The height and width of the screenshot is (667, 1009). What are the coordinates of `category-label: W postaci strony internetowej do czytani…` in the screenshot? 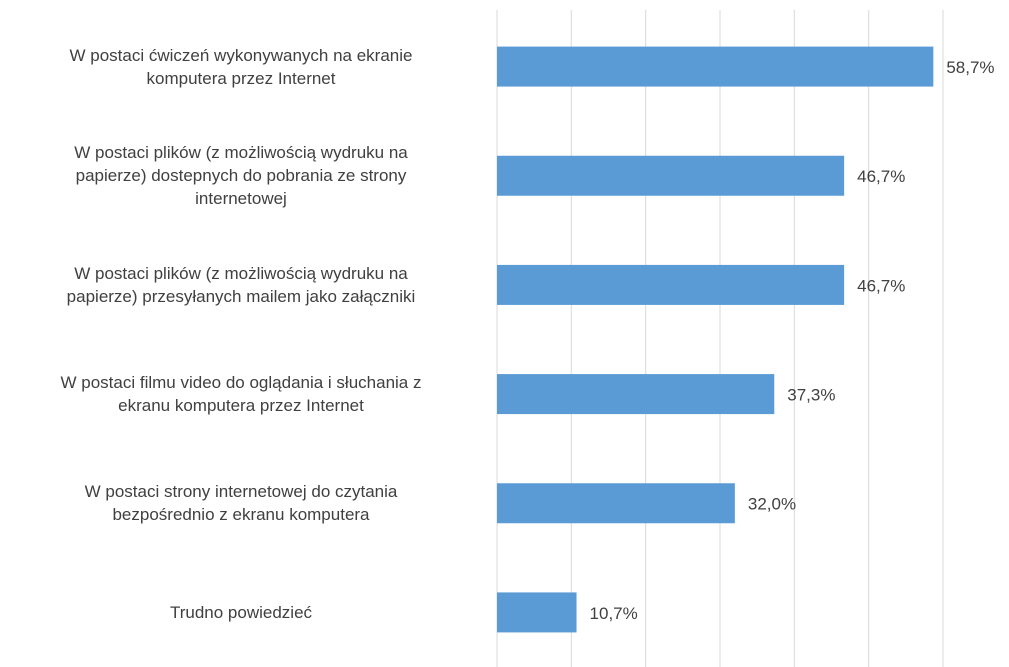 It's located at (241, 503).